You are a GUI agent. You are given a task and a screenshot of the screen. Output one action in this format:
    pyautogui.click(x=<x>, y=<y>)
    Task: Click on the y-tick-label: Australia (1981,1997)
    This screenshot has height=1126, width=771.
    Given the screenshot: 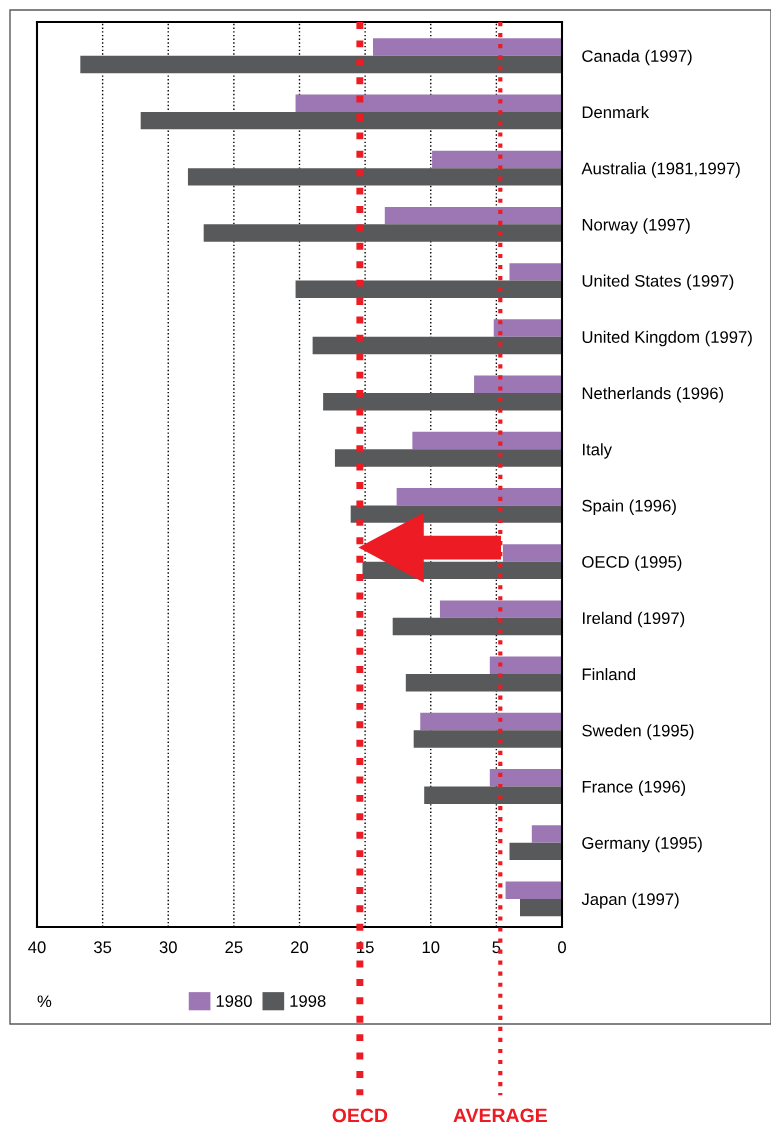 What is the action you would take?
    pyautogui.click(x=660, y=170)
    